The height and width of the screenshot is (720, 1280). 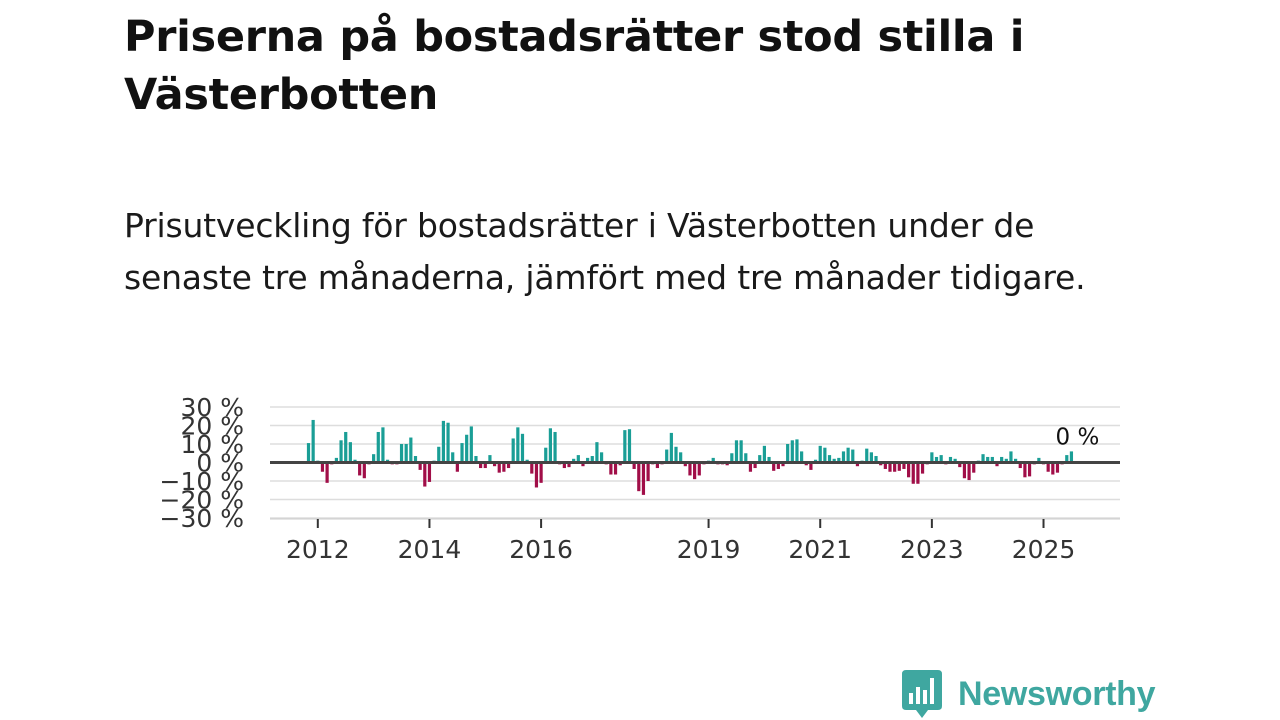 I want to click on x-axis-ticks: 2012 2014 2016 2019 2021 2023 2025, so click(x=680, y=541).